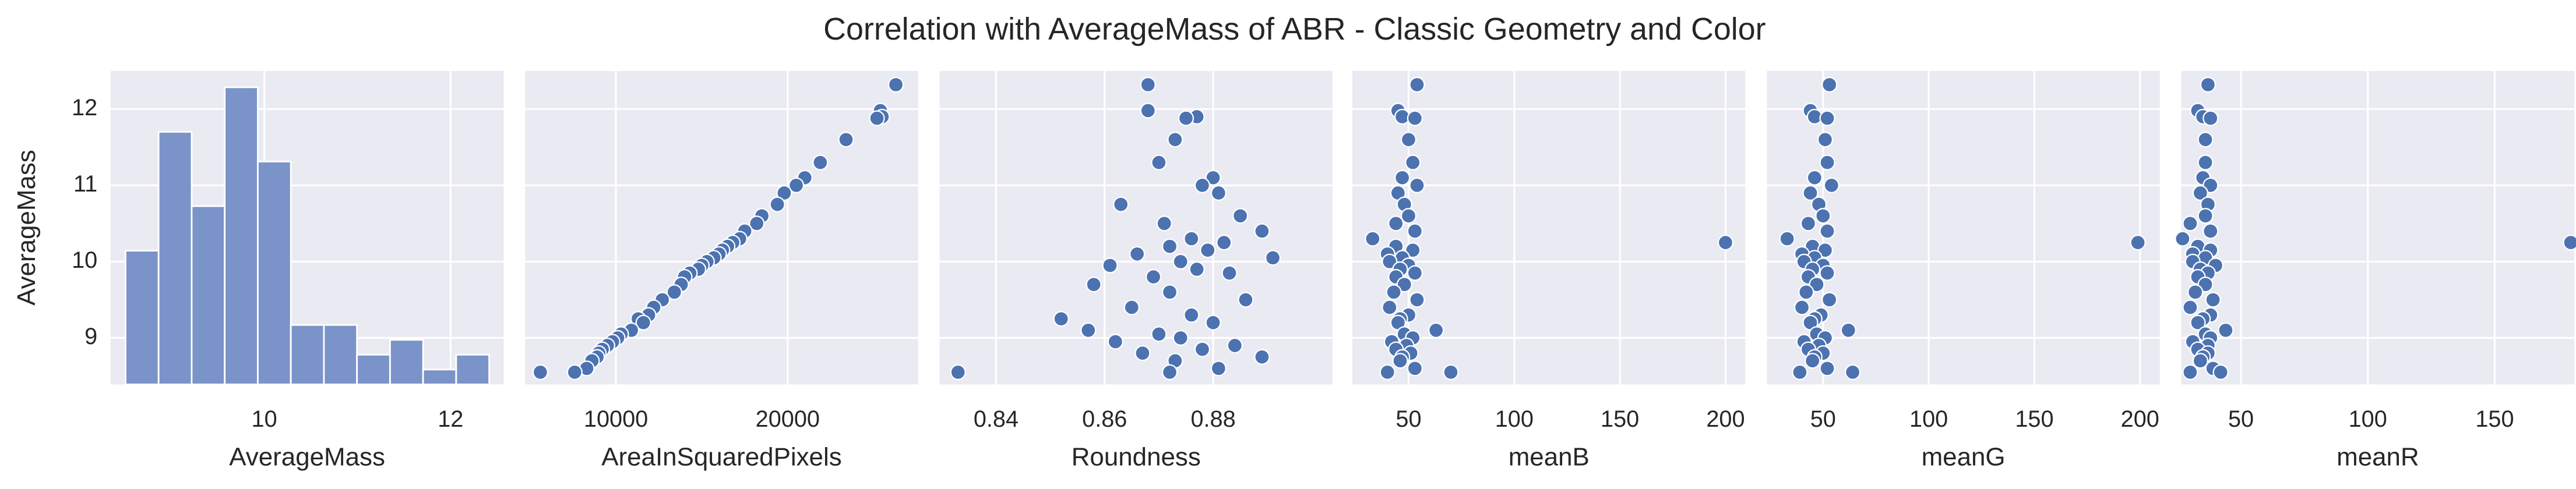 The width and height of the screenshot is (2576, 489). I want to click on x-axis-label: Roundness, so click(1136, 457).